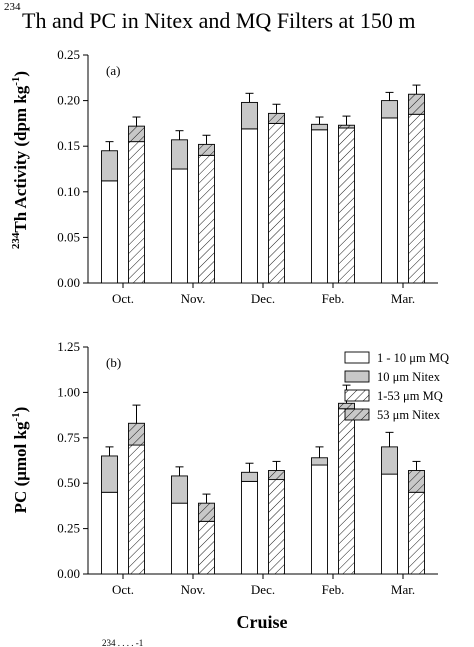 This screenshot has width=474, height=647. I want to click on panel-a-ylabel: 234Th Activity (dpm kg-1), so click(20, 160).